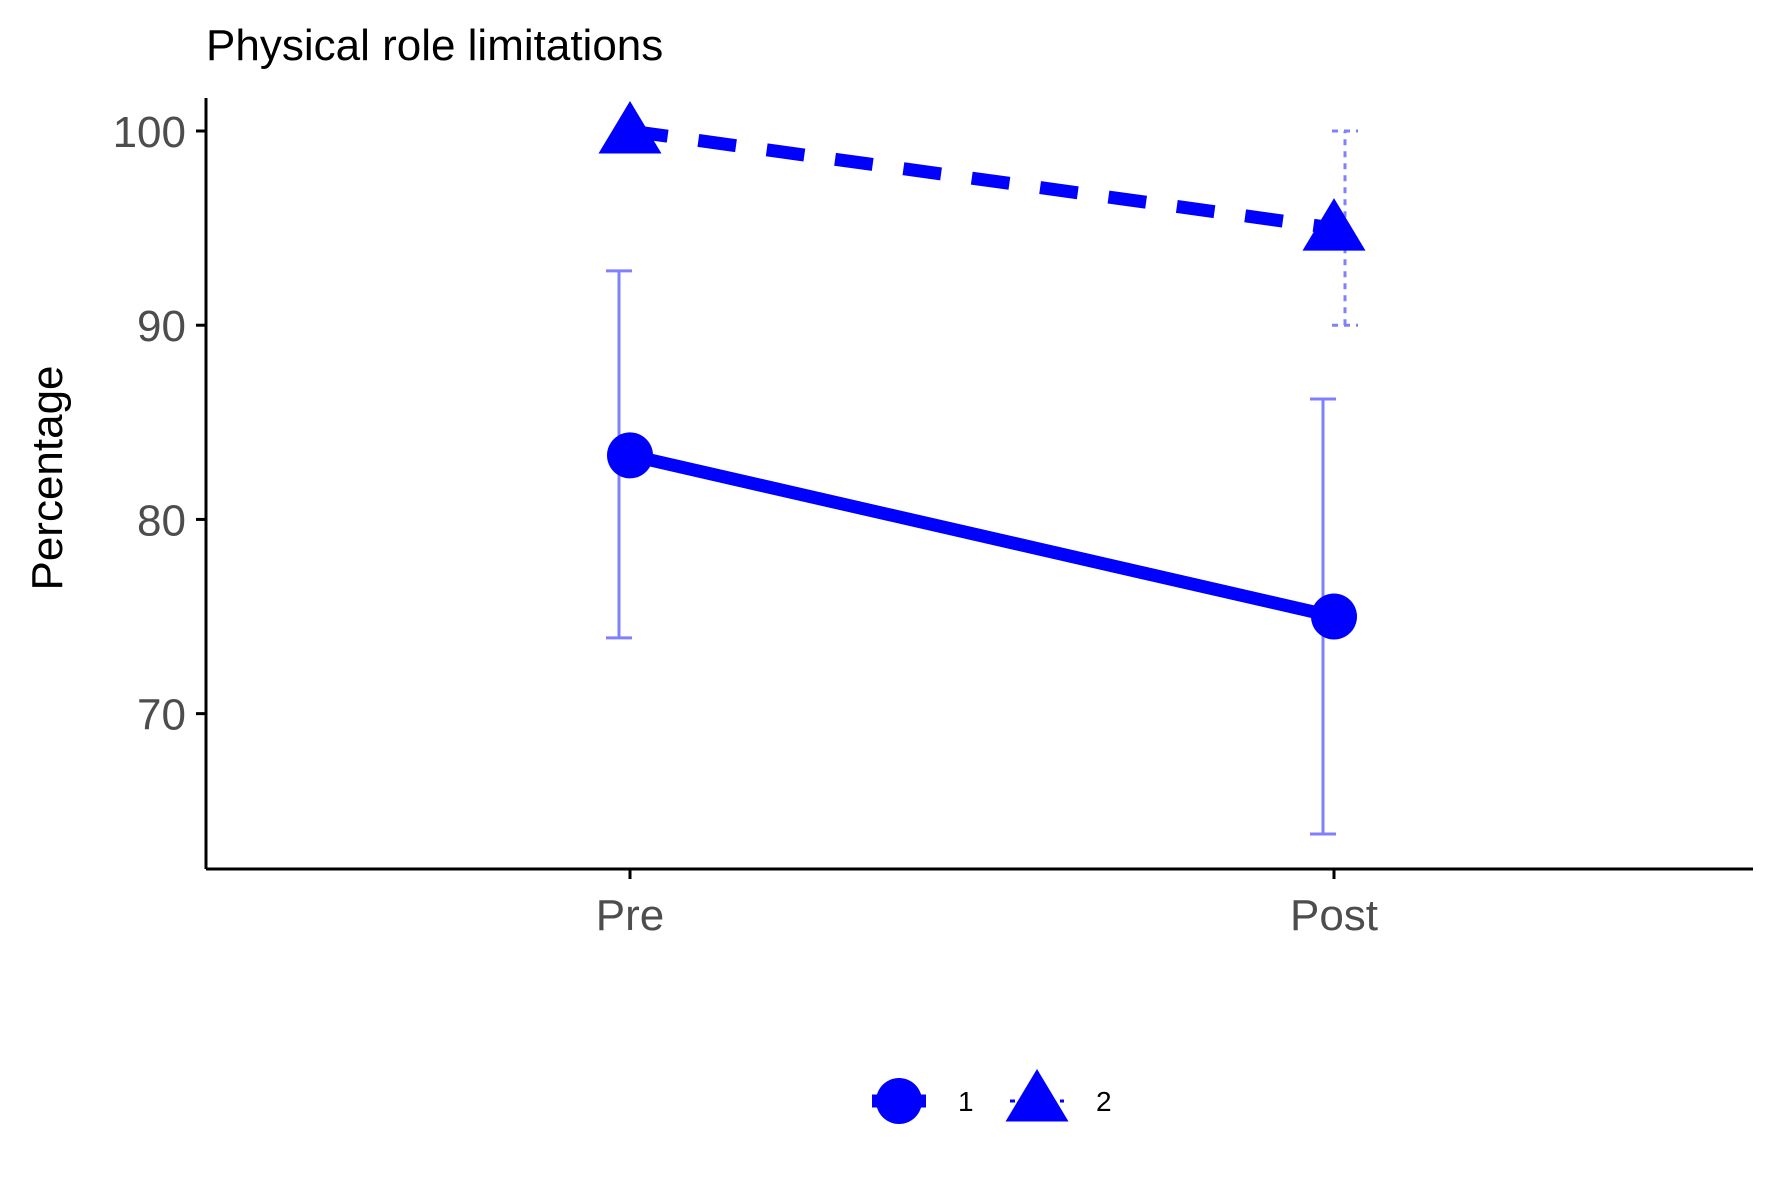 Image resolution: width=1771 pixels, height=1181 pixels. What do you see at coordinates (630, 915) in the screenshot?
I see `x-tick-label: Pre` at bounding box center [630, 915].